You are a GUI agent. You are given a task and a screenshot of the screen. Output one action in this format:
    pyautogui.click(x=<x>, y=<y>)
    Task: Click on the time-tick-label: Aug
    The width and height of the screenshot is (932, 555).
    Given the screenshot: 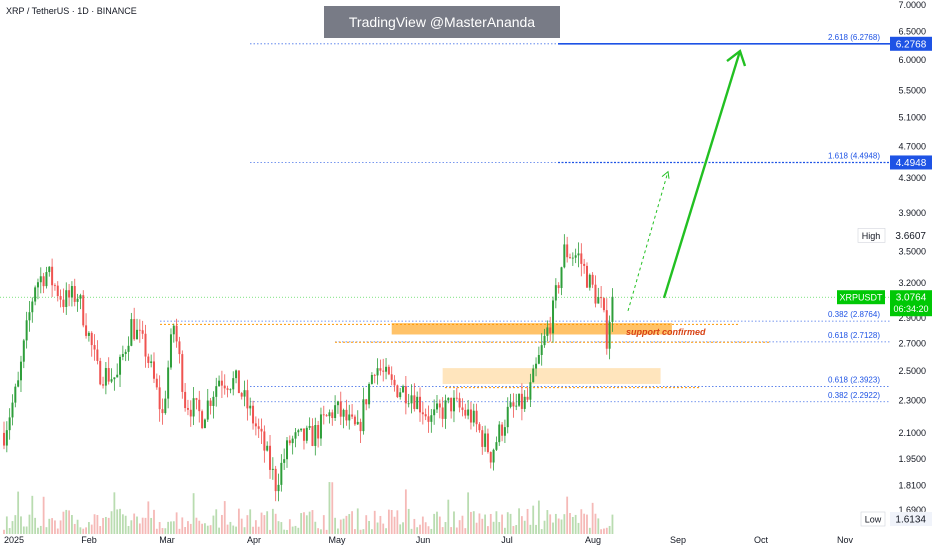 What is the action you would take?
    pyautogui.click(x=593, y=540)
    